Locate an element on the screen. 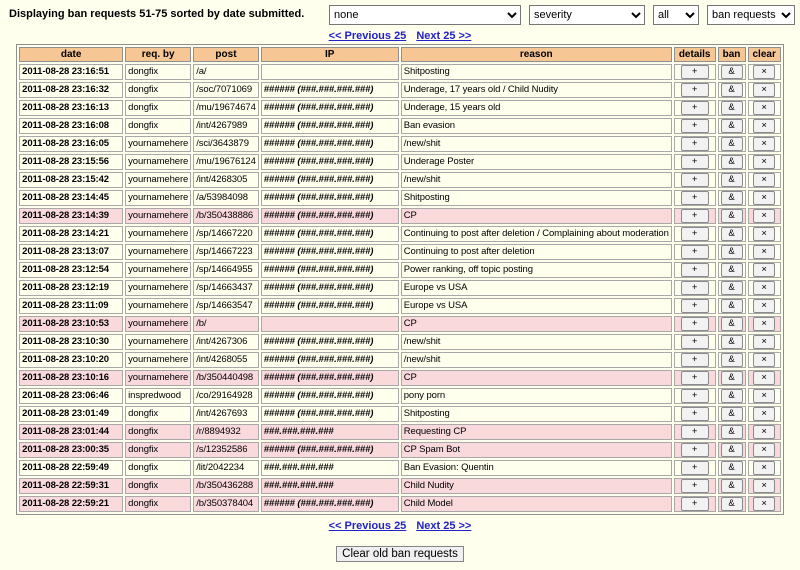 The height and width of the screenshot is (570, 800). clear-old-ban-requests-button: Clear old ban requests is located at coordinates (400, 554).